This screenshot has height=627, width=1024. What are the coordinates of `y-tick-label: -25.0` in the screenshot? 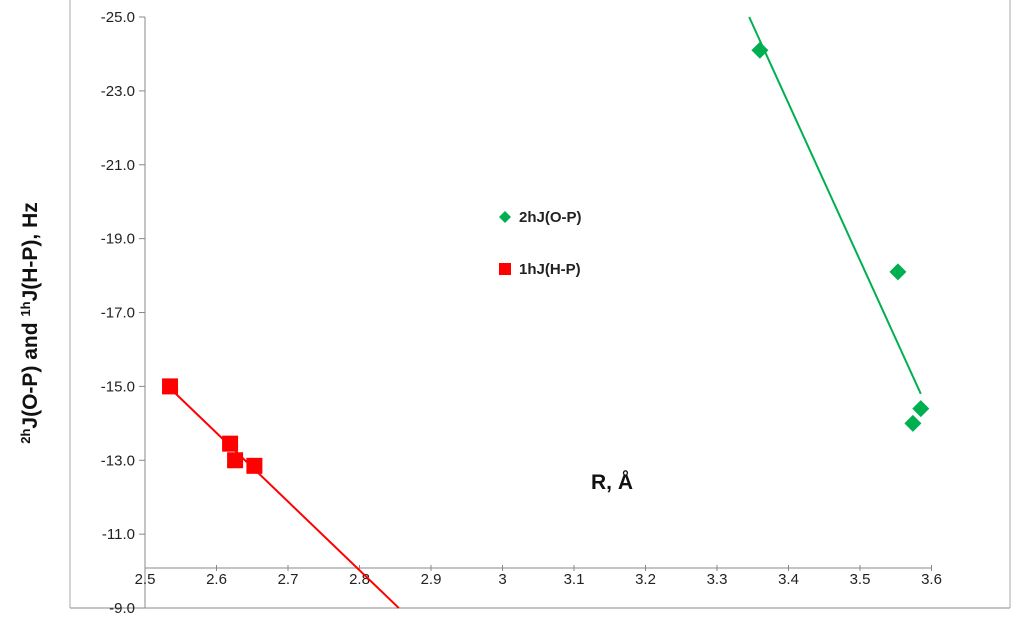 It's located at (118, 17).